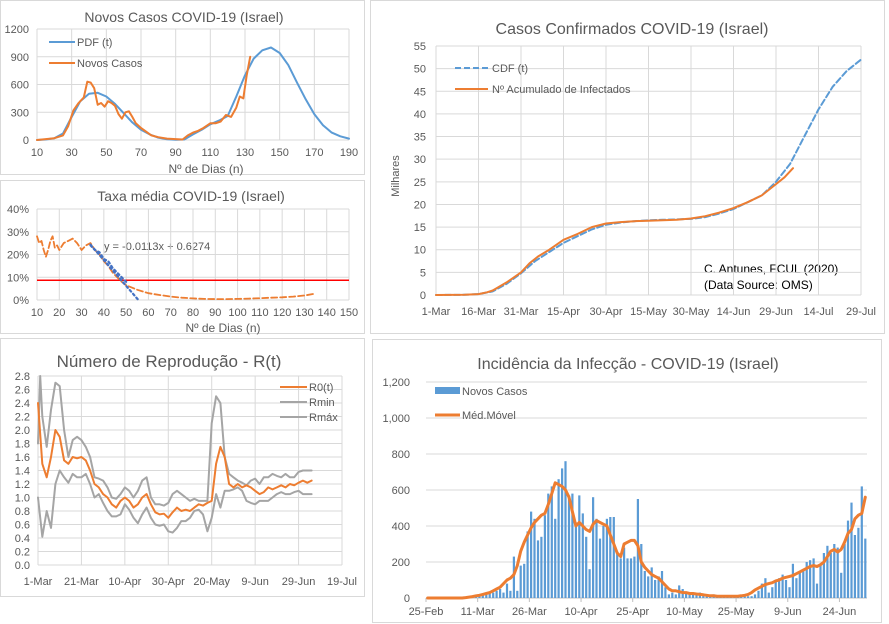 Image resolution: width=889 pixels, height=624 pixels. Describe the element at coordinates (396, 383) in the screenshot. I see `y-tick-label: 1,200` at that location.